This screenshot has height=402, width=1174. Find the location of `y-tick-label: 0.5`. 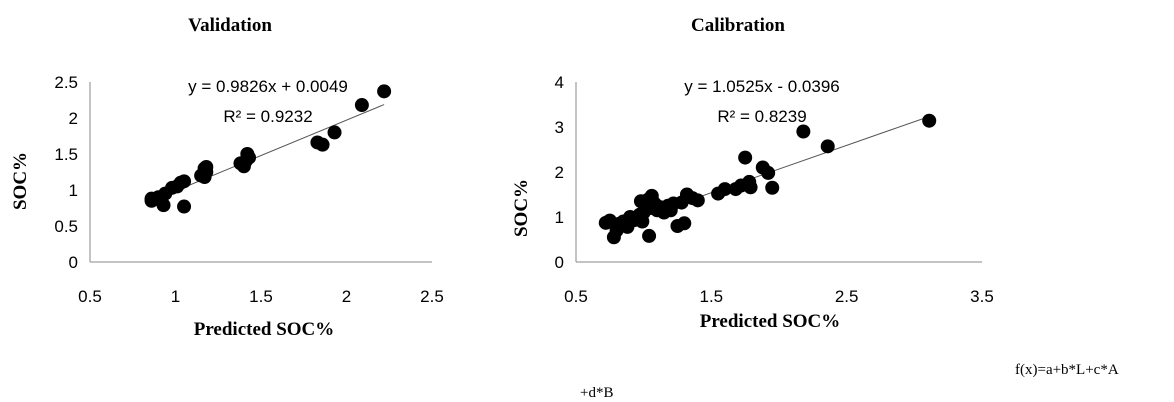

y-tick-label: 0.5 is located at coordinates (66, 226).